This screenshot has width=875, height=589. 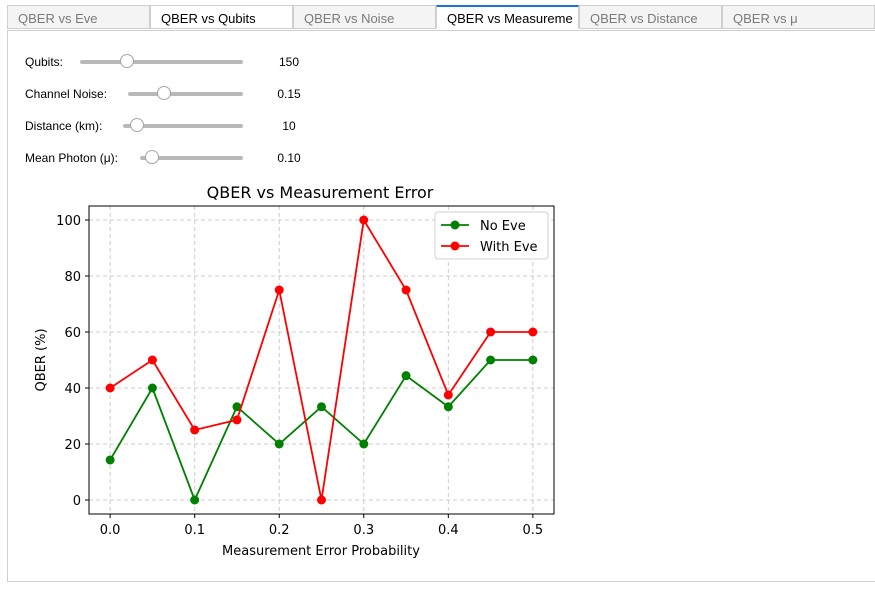 What do you see at coordinates (289, 126) in the screenshot?
I see `distance-value: 10` at bounding box center [289, 126].